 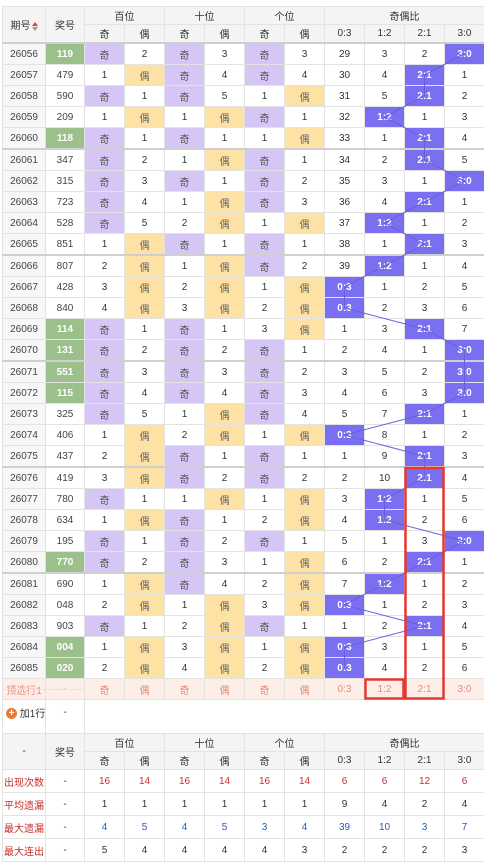 What do you see at coordinates (225, 781) in the screenshot?
I see `stats-value: 14` at bounding box center [225, 781].